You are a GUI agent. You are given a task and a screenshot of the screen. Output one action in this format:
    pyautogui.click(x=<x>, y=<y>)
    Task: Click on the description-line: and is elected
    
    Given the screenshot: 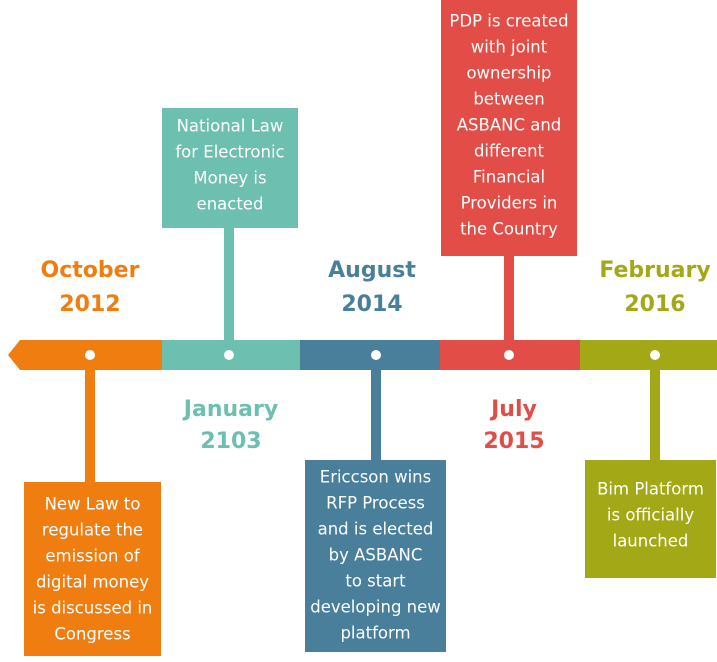 What is the action you would take?
    pyautogui.click(x=376, y=529)
    